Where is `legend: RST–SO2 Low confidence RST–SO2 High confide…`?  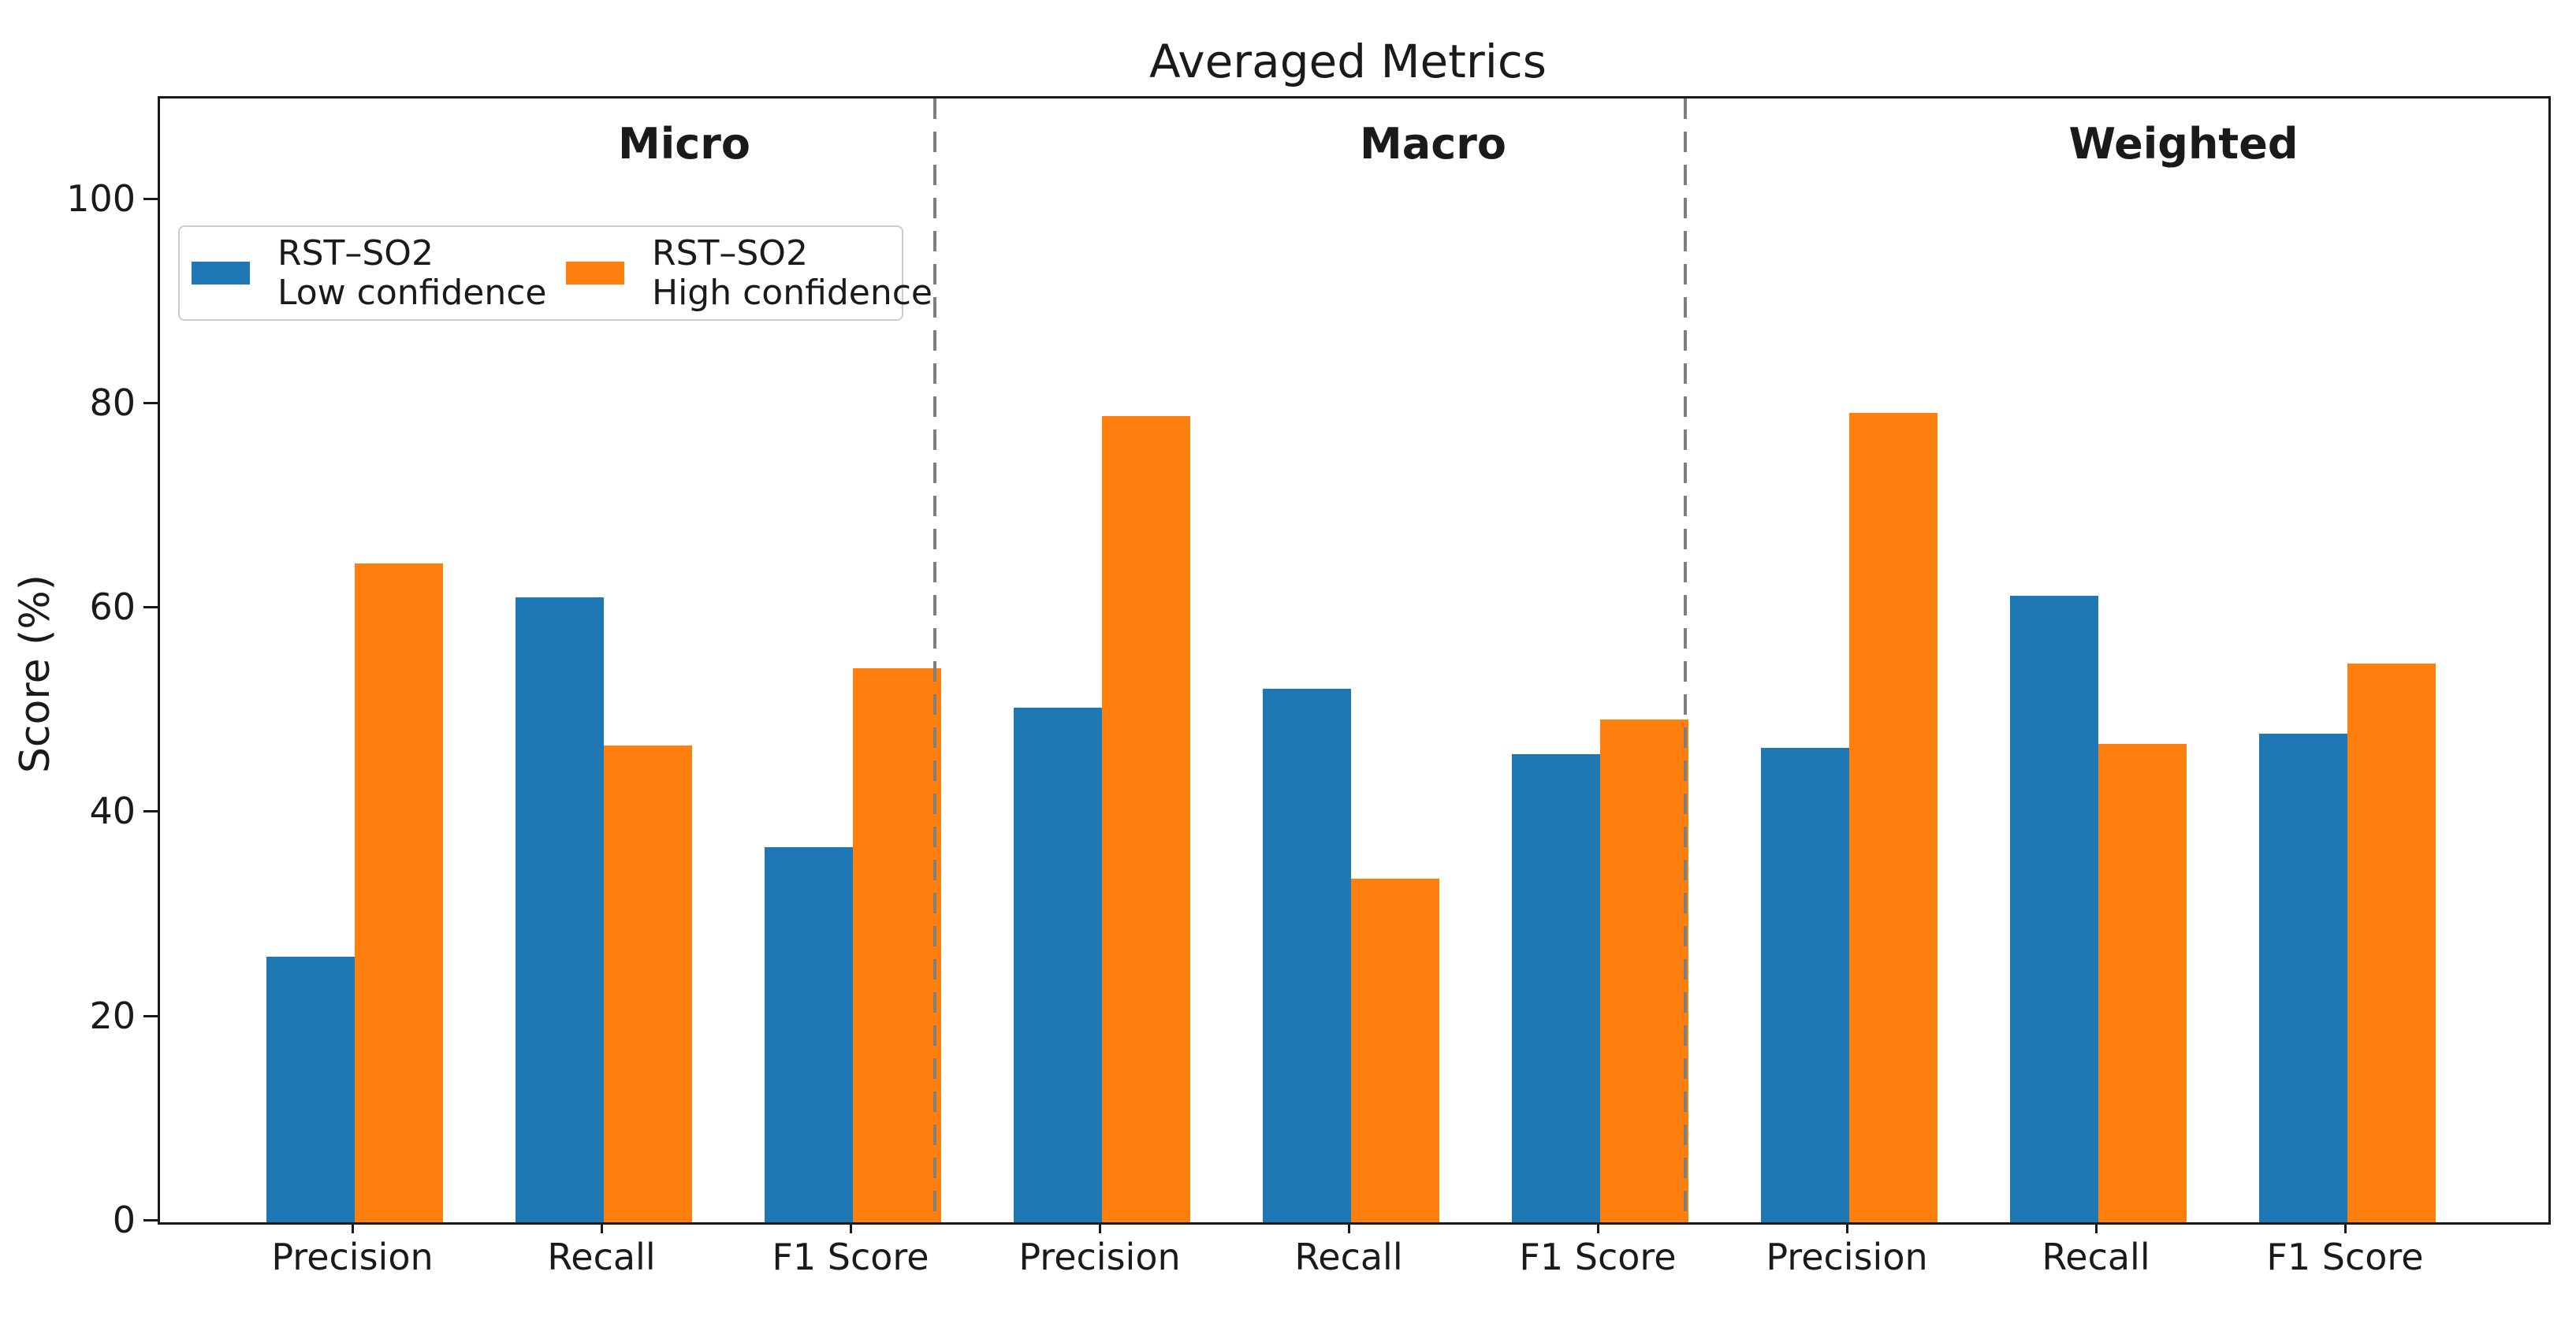
legend: RST–SO2 Low confidence RST–SO2 High confide… is located at coordinates (555, 273).